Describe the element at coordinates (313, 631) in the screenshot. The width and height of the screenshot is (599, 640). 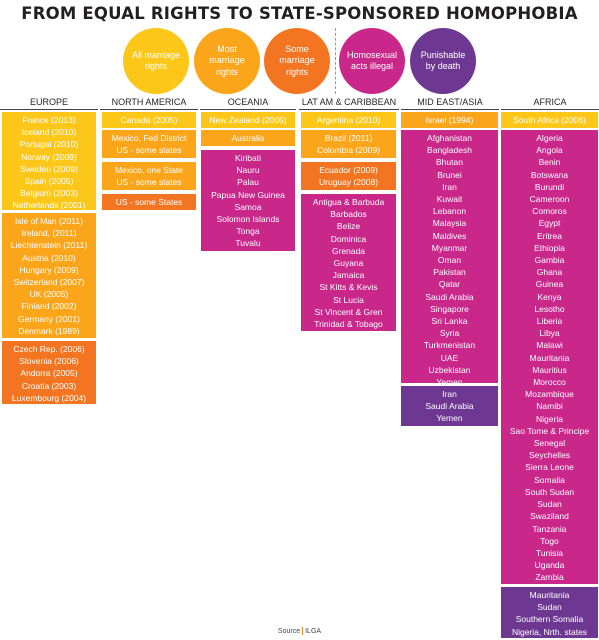
I see `source-value: ILGA` at that location.